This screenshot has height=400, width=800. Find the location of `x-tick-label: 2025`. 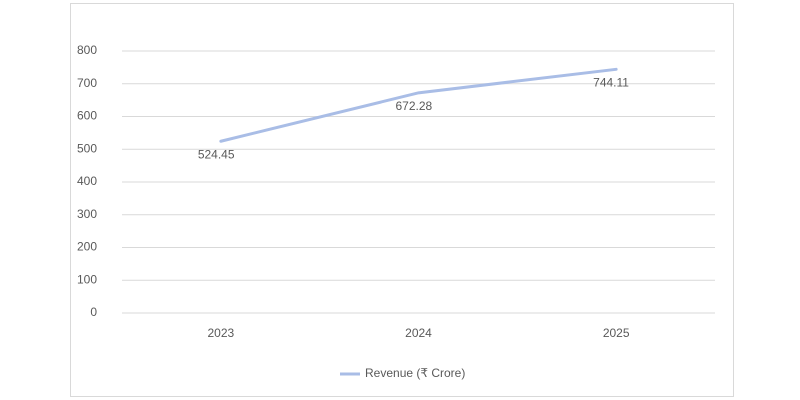

x-tick-label: 2025 is located at coordinates (616, 333).